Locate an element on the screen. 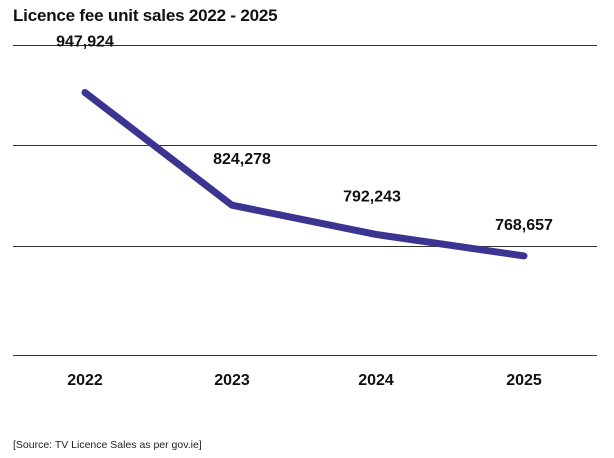 The width and height of the screenshot is (614, 458). data-label-2024: 792,243 is located at coordinates (372, 196).